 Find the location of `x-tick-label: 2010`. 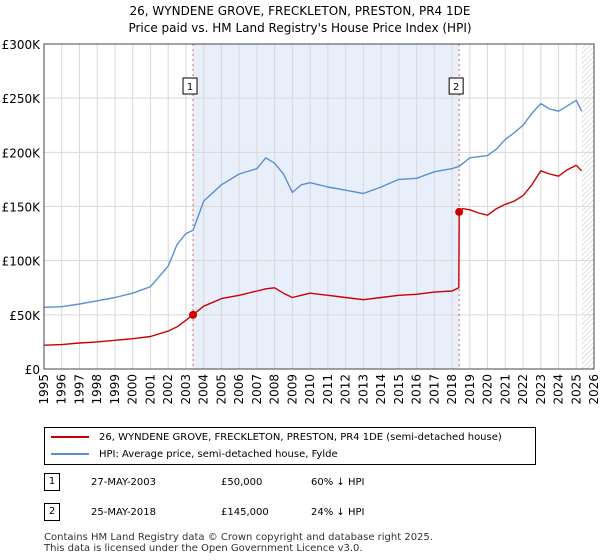

x-tick-label: 2010 is located at coordinates (310, 389).